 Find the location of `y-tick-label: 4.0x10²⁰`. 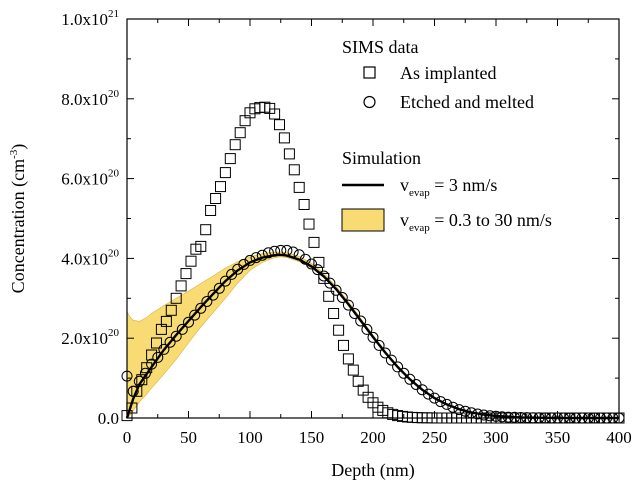

y-tick-label: 4.0x10²⁰ is located at coordinates (90, 257).